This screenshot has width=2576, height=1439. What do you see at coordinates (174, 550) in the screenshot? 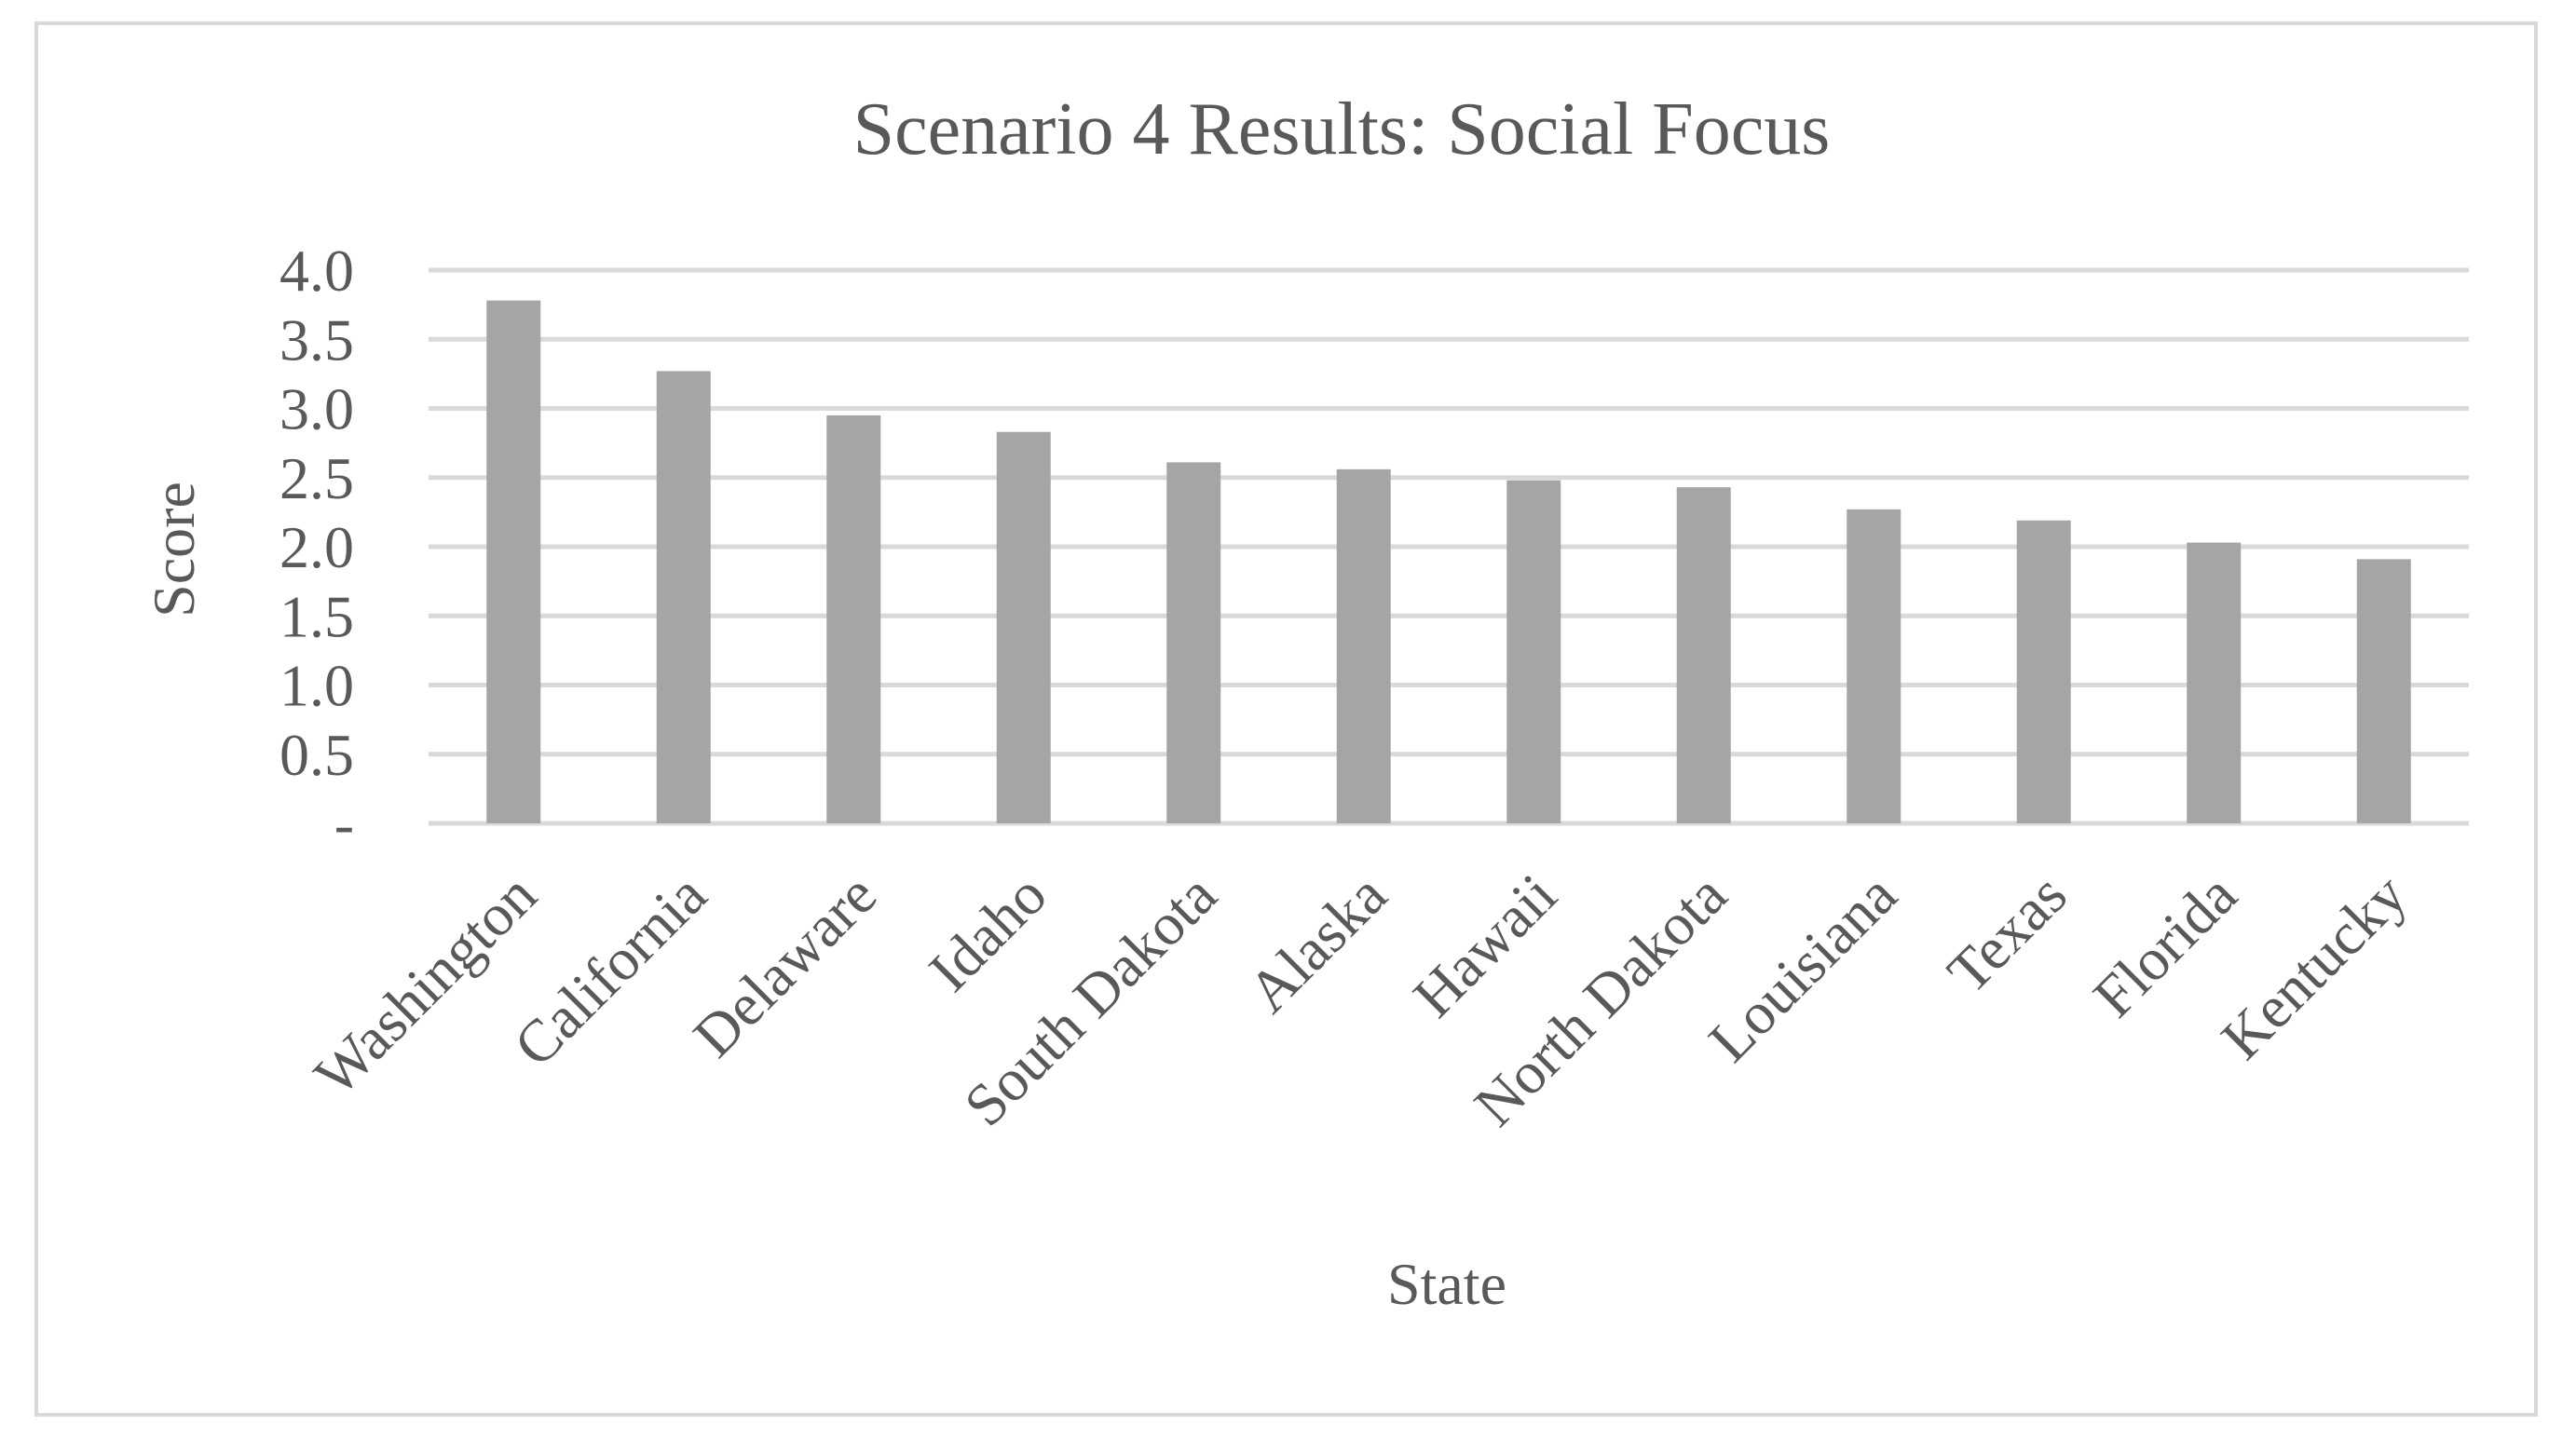
I see `y-axis-title: Score` at bounding box center [174, 550].